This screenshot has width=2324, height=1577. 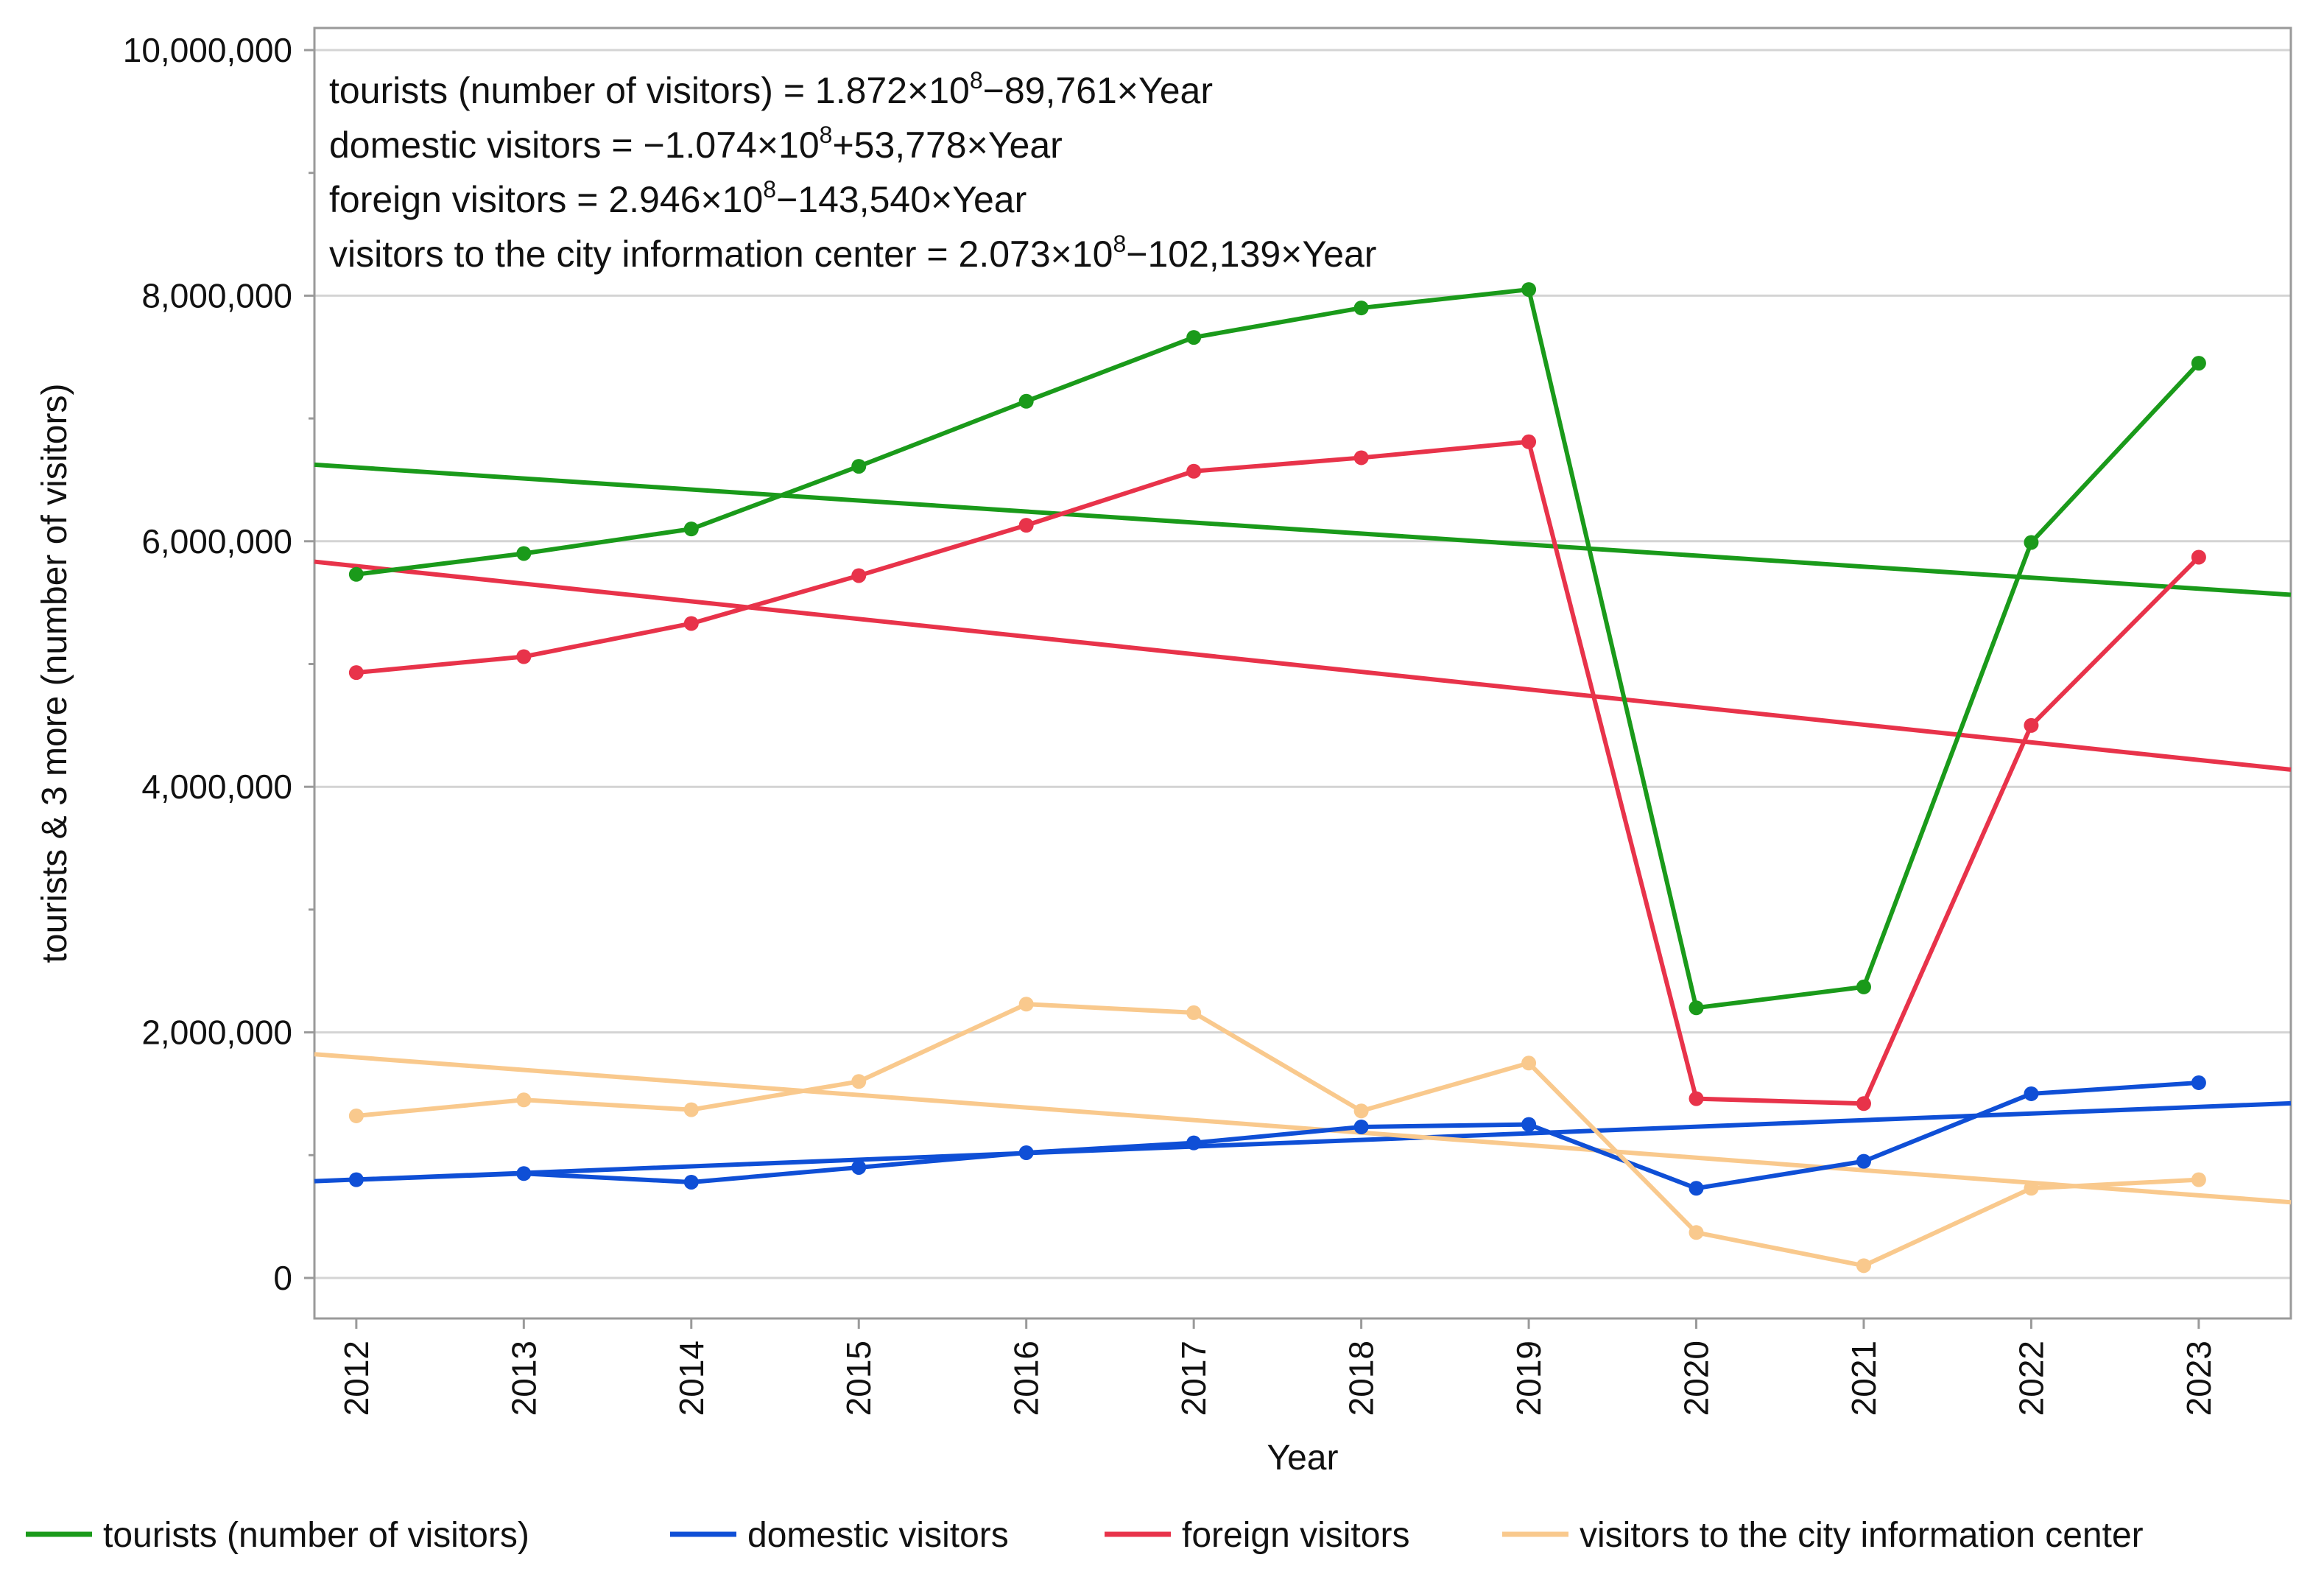 I want to click on x-tick-label: 2022, so click(x=2031, y=1378).